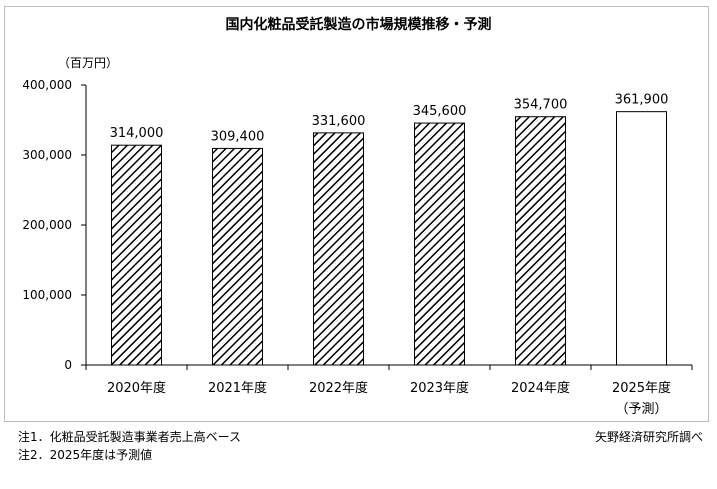 Image resolution: width=717 pixels, height=489 pixels. Describe the element at coordinates (237, 388) in the screenshot. I see `x-category-label: 2021年度` at that location.